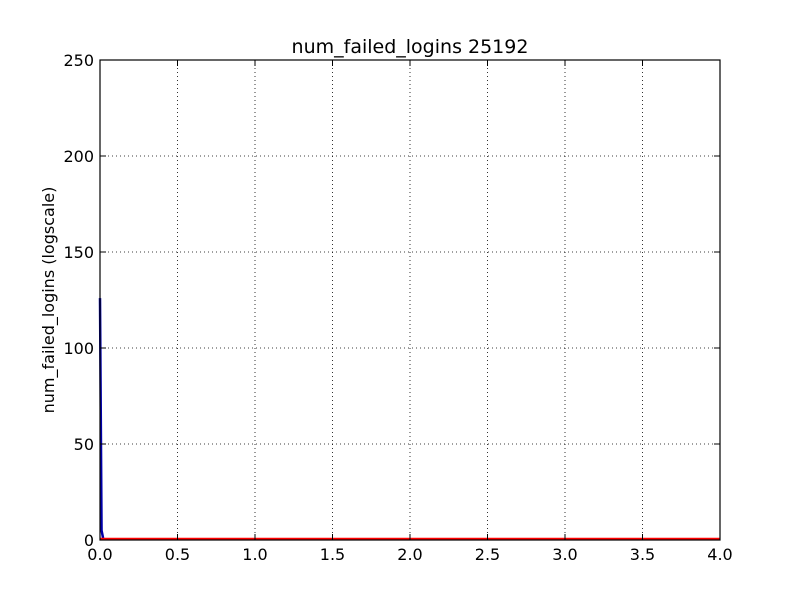 Image resolution: width=800 pixels, height=600 pixels. I want to click on y-tick-label: 100, so click(78, 348).